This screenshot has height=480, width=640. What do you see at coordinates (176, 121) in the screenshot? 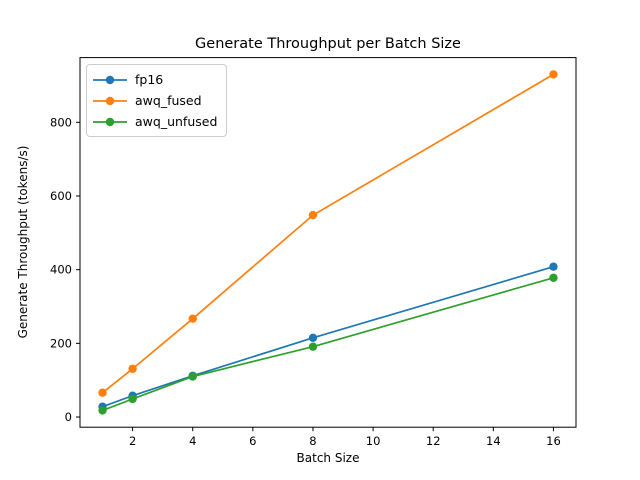
I see `legend-label: awq_unfused` at bounding box center [176, 121].